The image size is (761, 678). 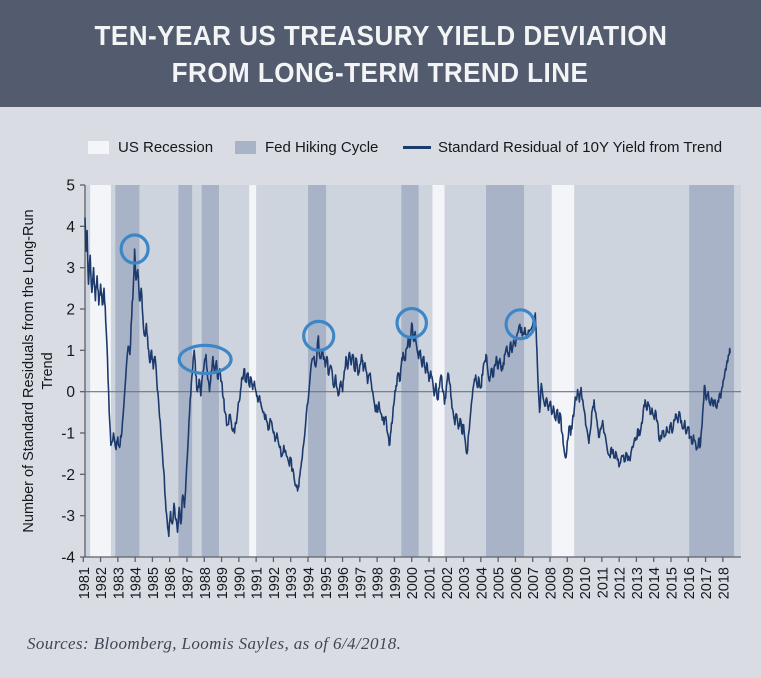 What do you see at coordinates (68, 475) in the screenshot?
I see `svg-text: -2` at bounding box center [68, 475].